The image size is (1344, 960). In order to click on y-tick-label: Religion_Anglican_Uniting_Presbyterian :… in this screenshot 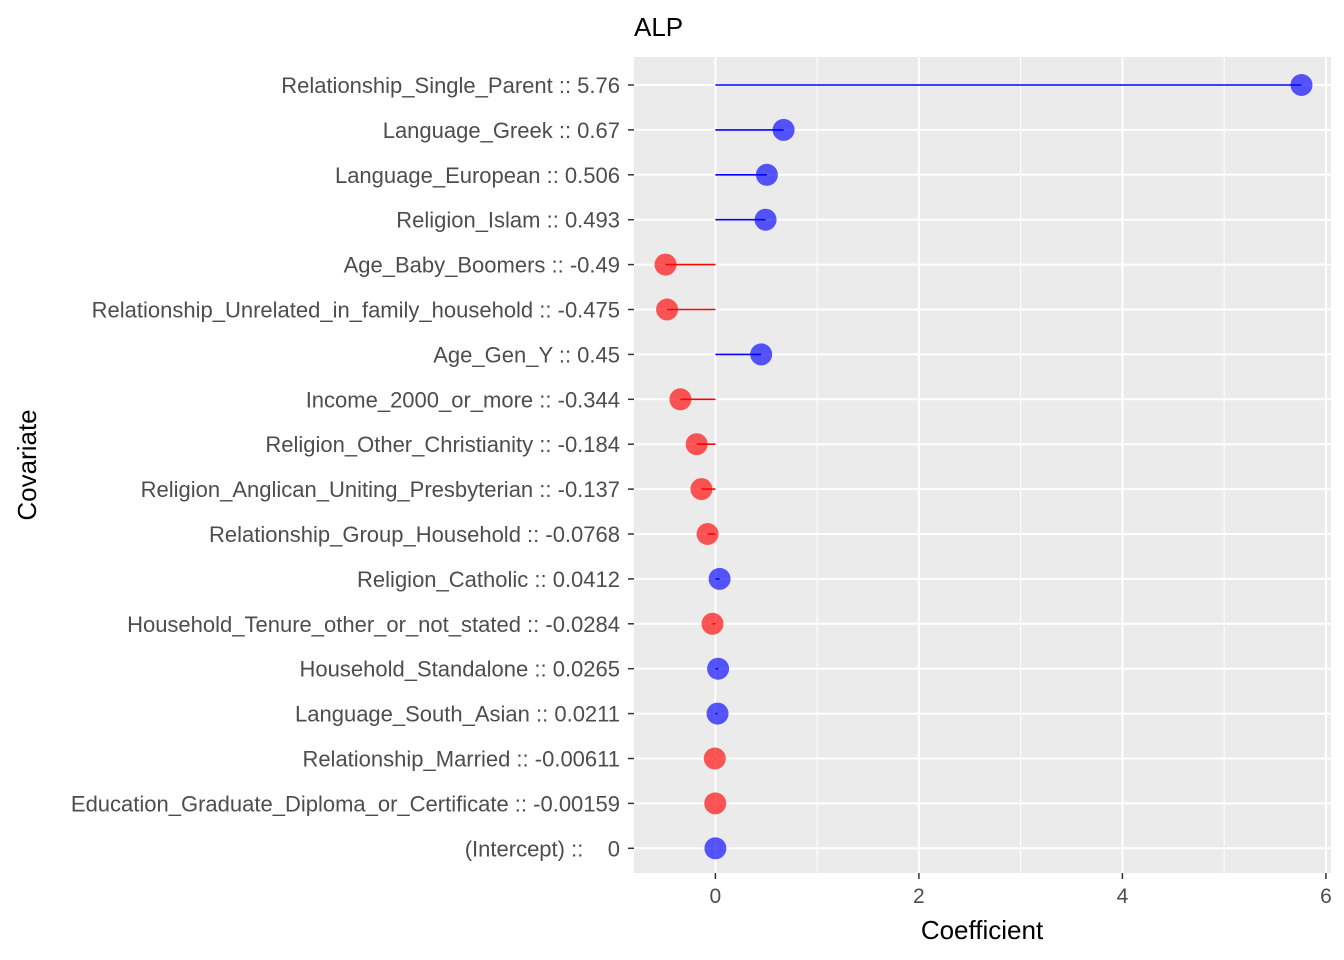, I will do `click(380, 489)`.